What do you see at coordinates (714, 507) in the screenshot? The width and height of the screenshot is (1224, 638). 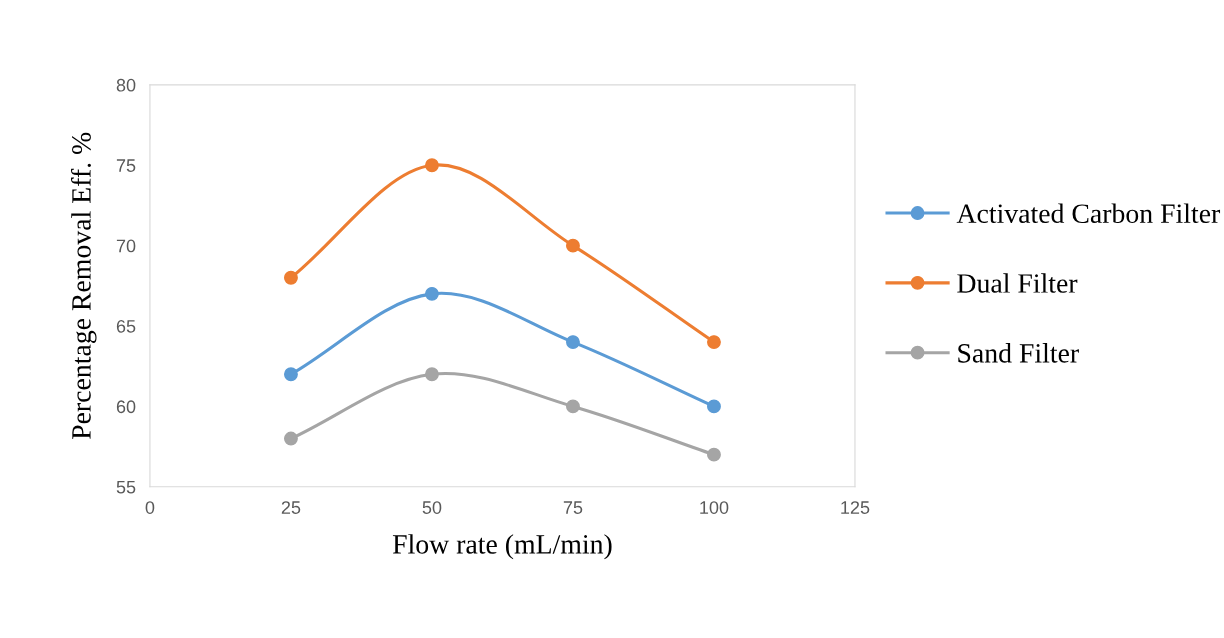 I see `x-tick-label: 100` at bounding box center [714, 507].